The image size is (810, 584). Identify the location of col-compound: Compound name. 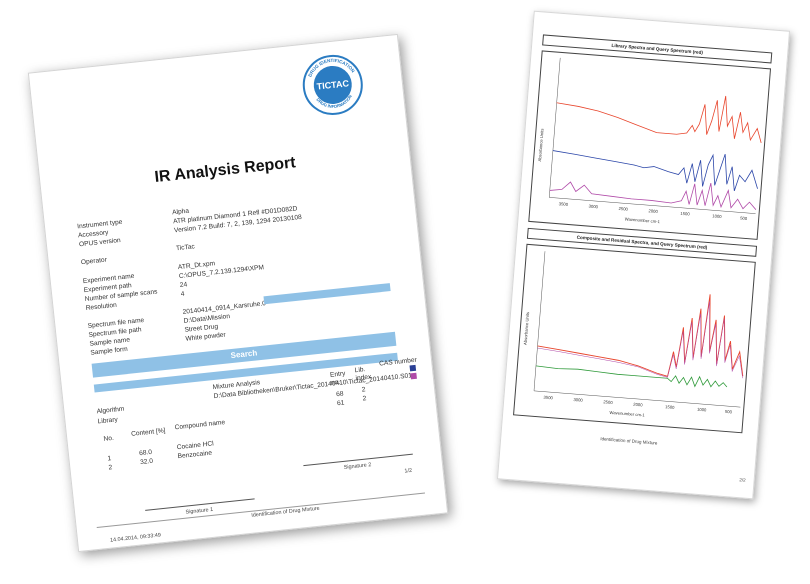
(200, 425).